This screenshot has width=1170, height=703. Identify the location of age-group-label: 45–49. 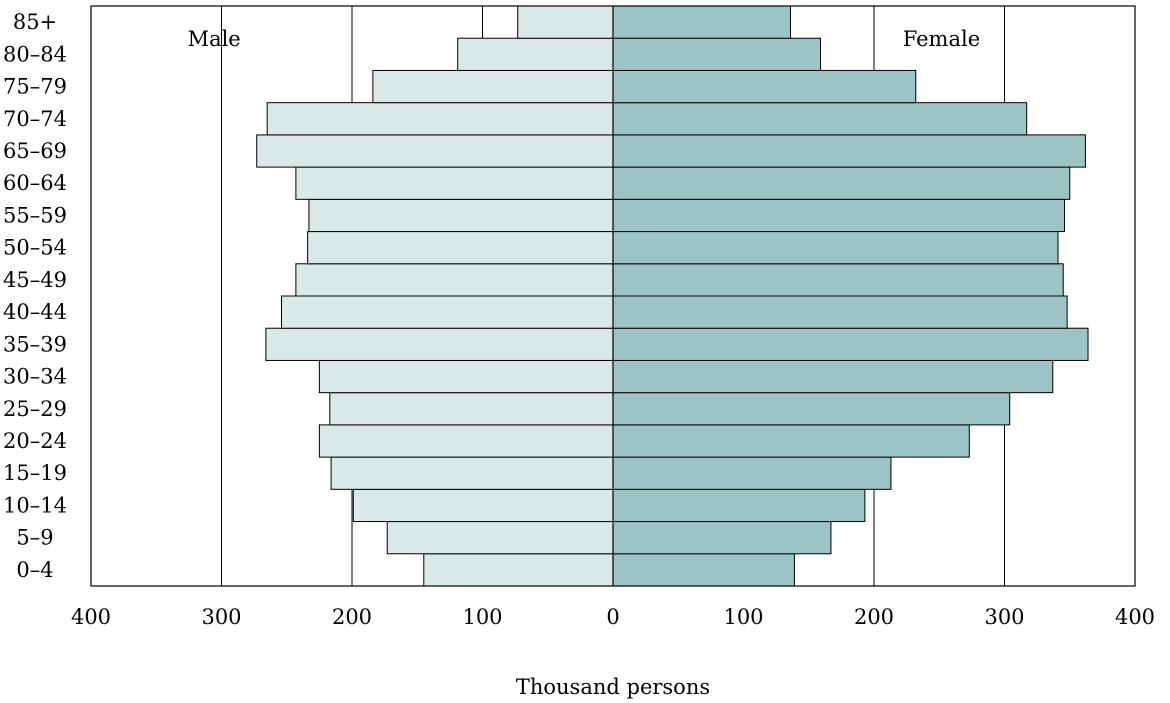
(35, 280).